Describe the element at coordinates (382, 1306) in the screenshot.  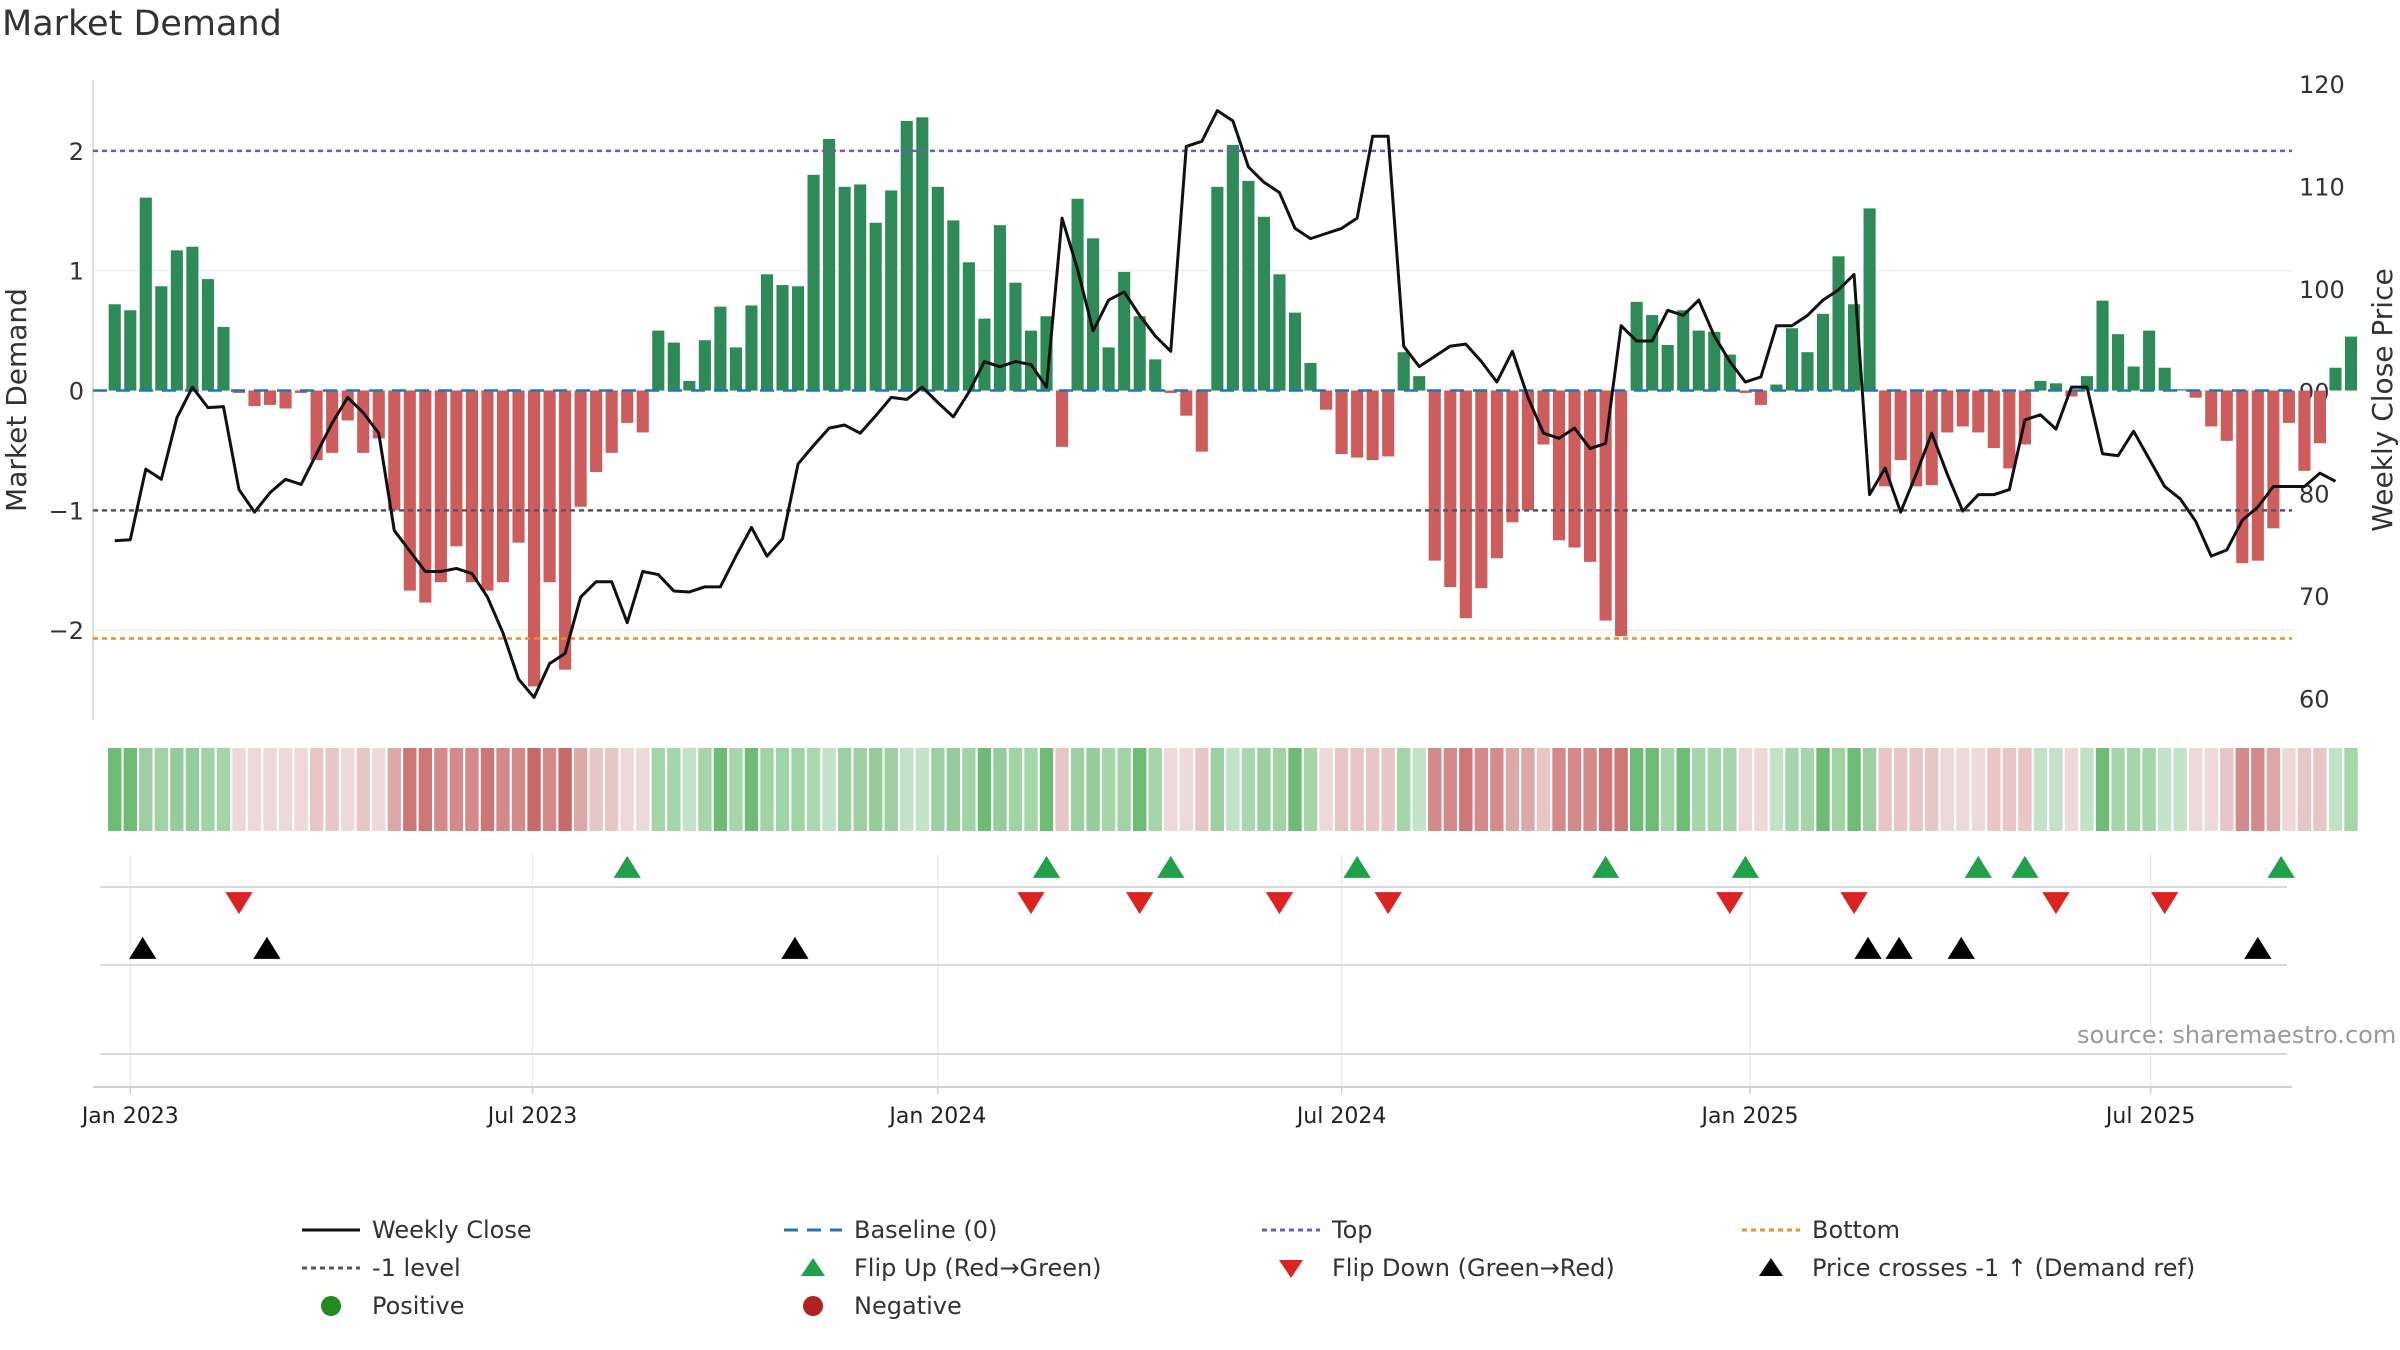
I see `legend-item: Positive` at that location.